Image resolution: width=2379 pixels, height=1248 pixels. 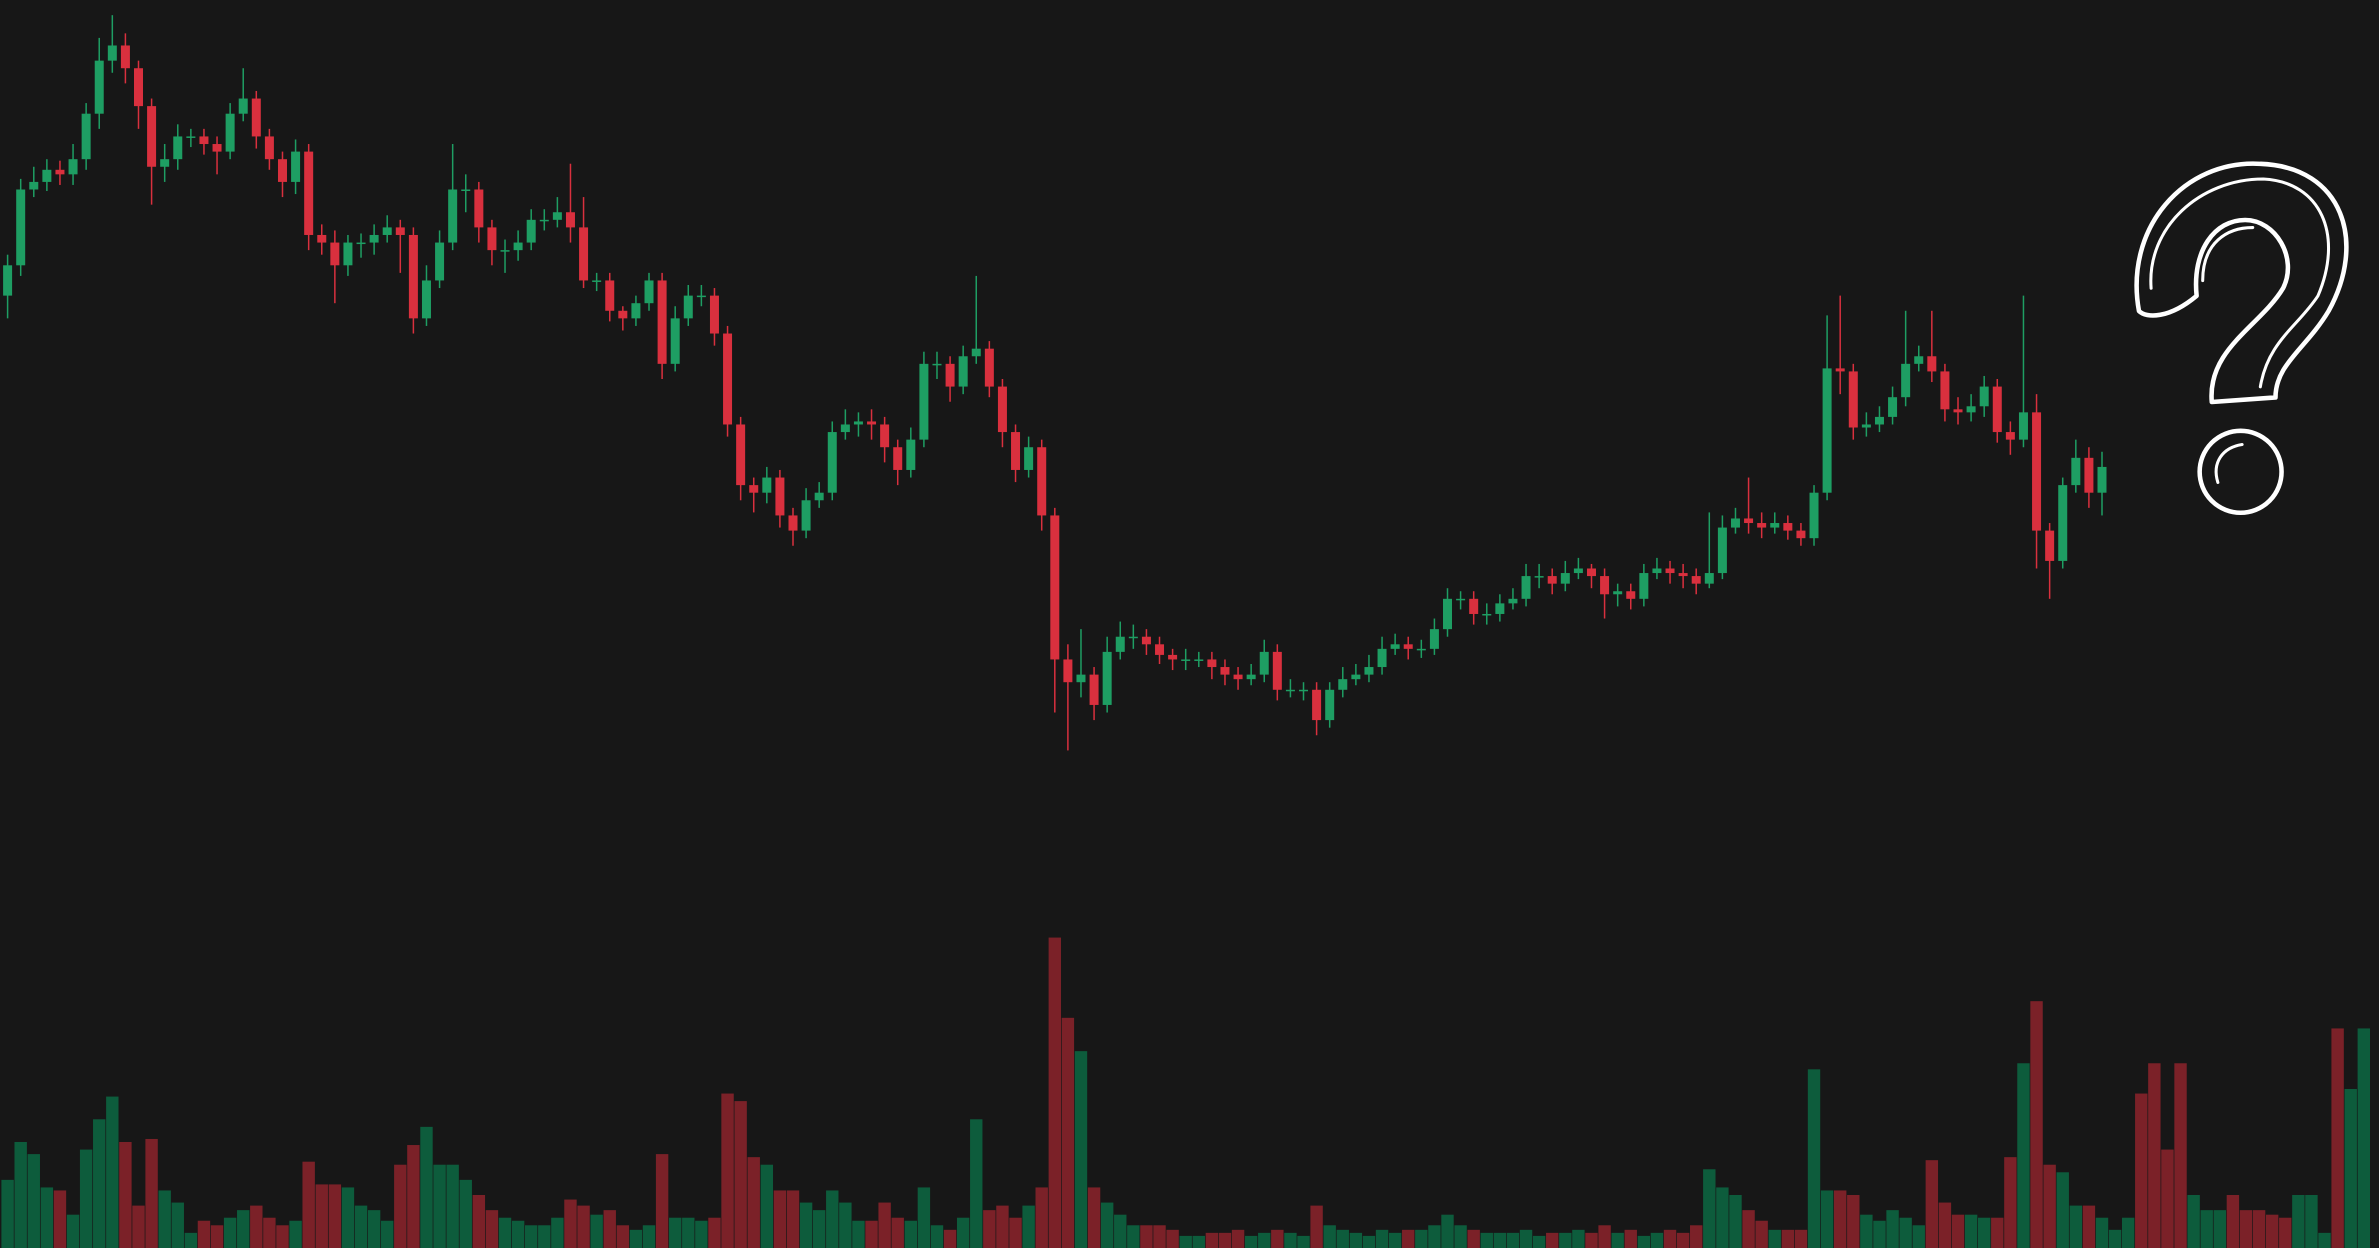 What do you see at coordinates (2229, 463) in the screenshot?
I see `question-dot-shine` at bounding box center [2229, 463].